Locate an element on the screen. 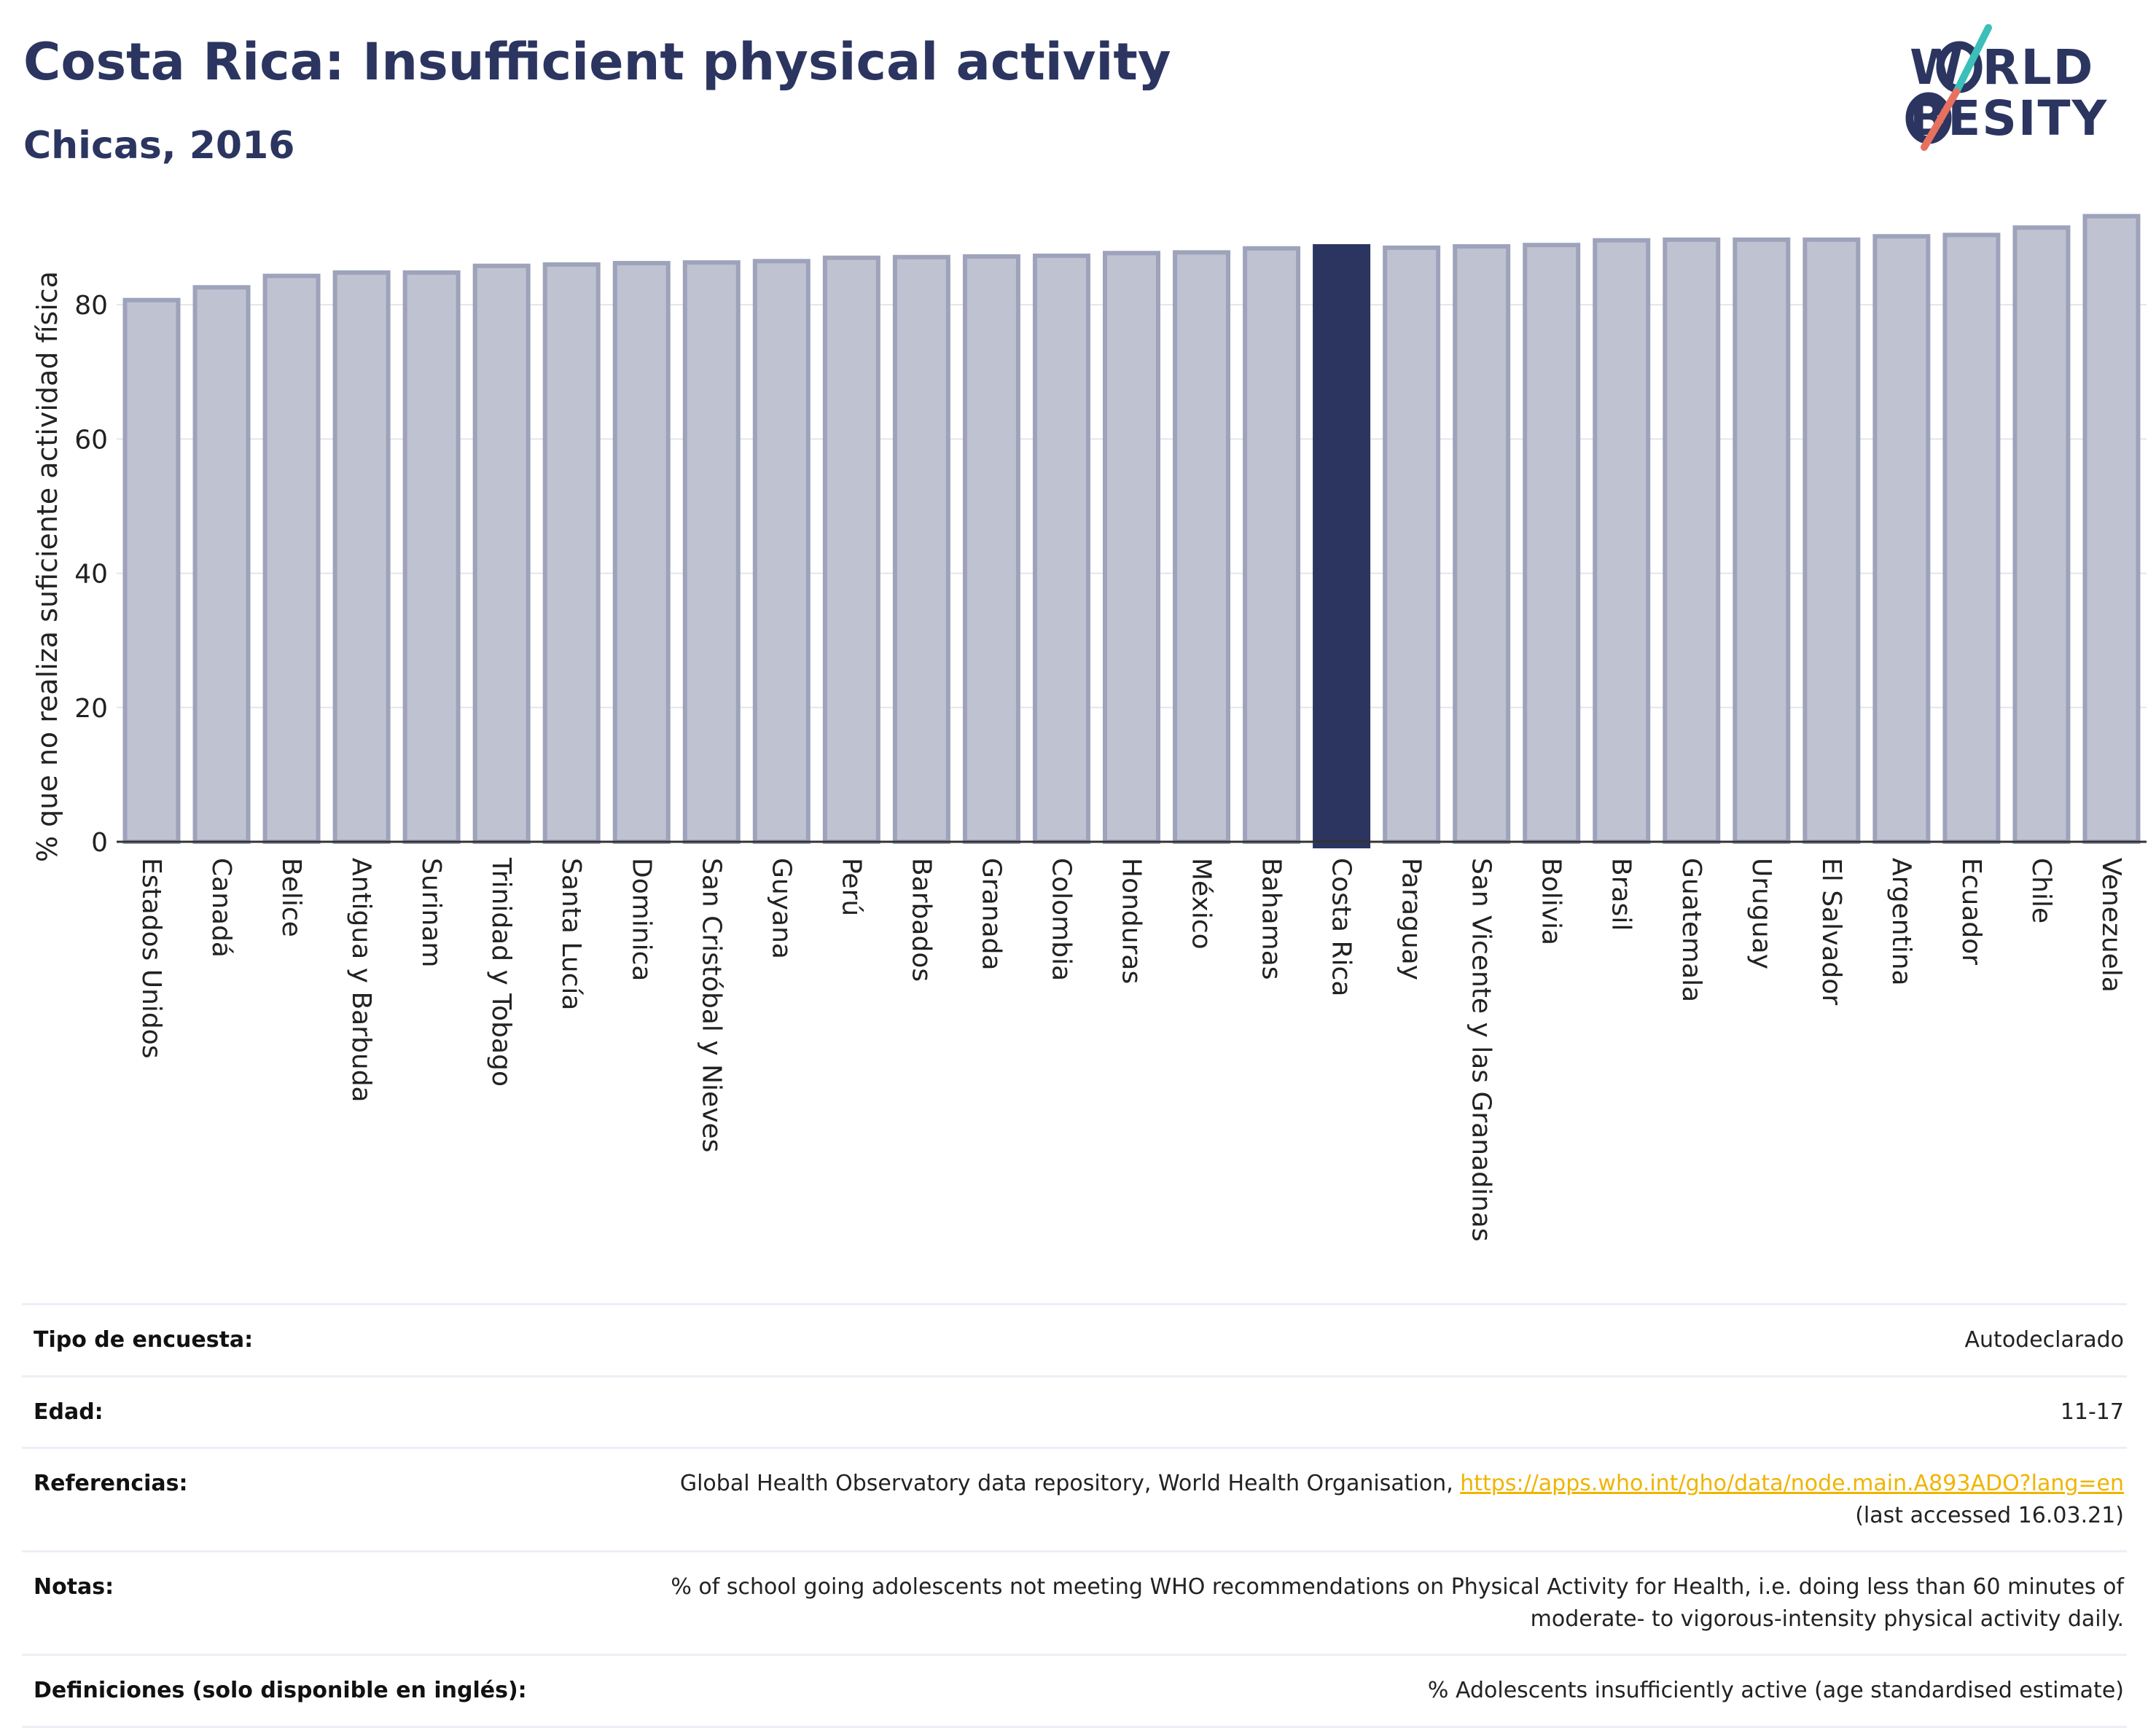  x-tick-label: Costa Rica is located at coordinates (1342, 927).